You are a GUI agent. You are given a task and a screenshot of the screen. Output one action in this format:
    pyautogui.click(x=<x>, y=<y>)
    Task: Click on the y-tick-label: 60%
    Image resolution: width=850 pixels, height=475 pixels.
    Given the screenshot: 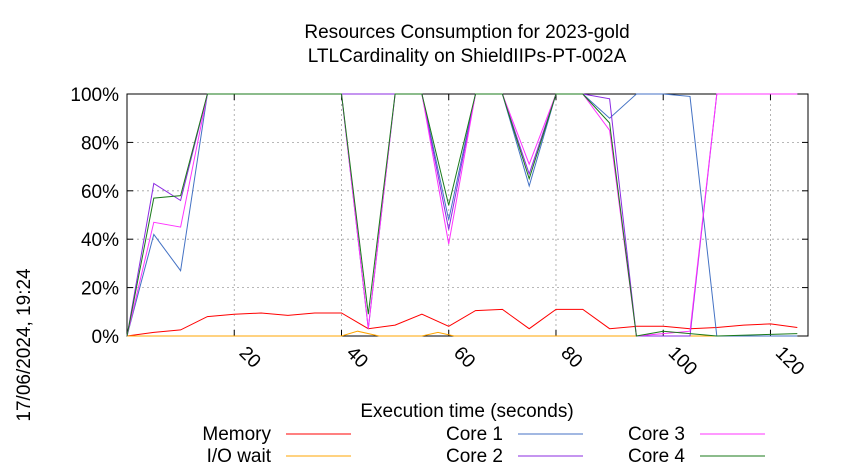 What is the action you would take?
    pyautogui.click(x=100, y=192)
    